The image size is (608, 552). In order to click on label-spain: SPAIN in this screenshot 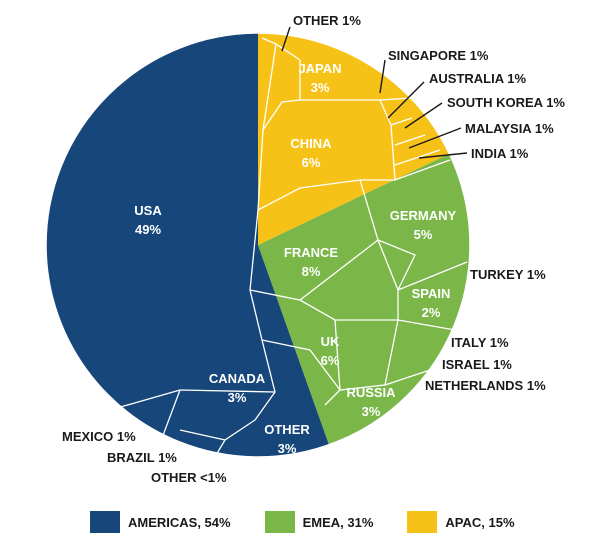, I will do `click(431, 293)`.